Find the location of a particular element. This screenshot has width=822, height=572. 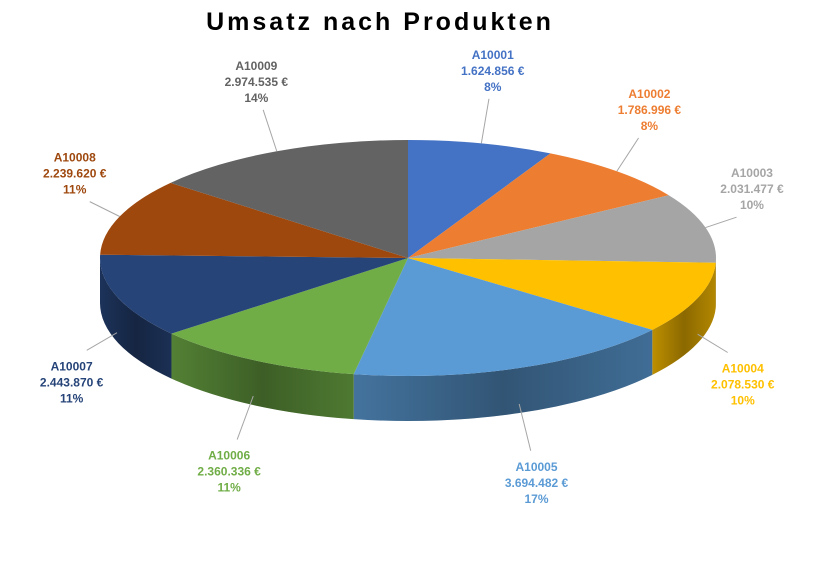

pie-slice-A10008 is located at coordinates (254, 220).